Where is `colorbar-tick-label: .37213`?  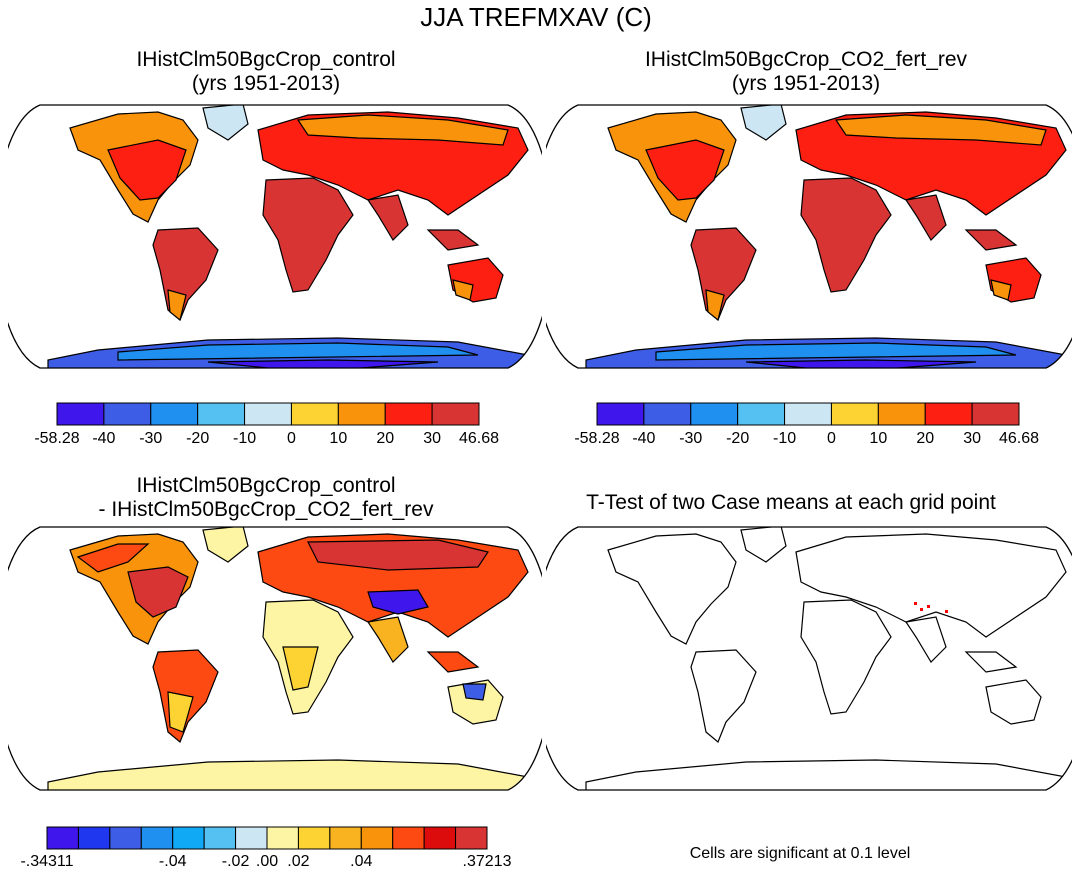 colorbar-tick-label: .37213 is located at coordinates (487, 861).